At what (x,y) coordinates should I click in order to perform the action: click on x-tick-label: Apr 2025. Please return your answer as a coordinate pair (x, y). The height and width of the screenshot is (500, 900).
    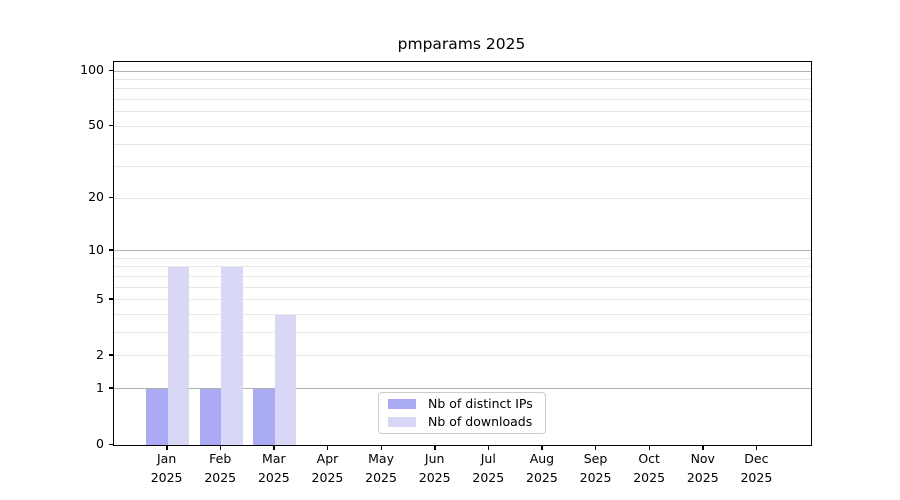
    Looking at the image, I should click on (327, 468).